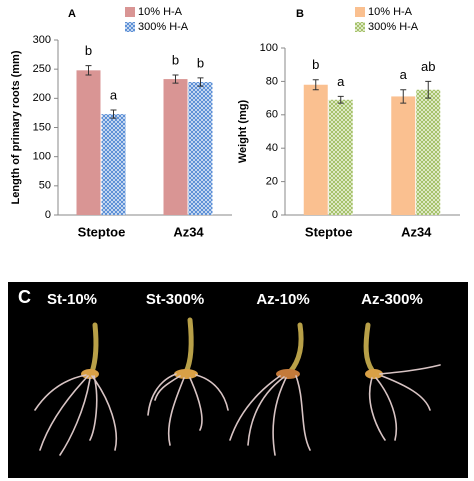  What do you see at coordinates (392, 299) in the screenshot?
I see `photo-caption: Az-300%` at bounding box center [392, 299].